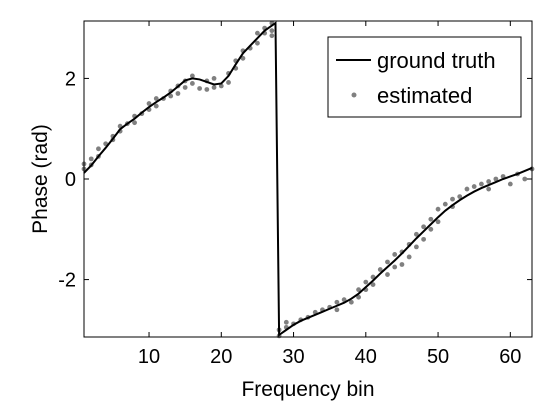 The height and width of the screenshot is (420, 560). Describe the element at coordinates (221, 357) in the screenshot. I see `x-tick-label: 20` at that location.